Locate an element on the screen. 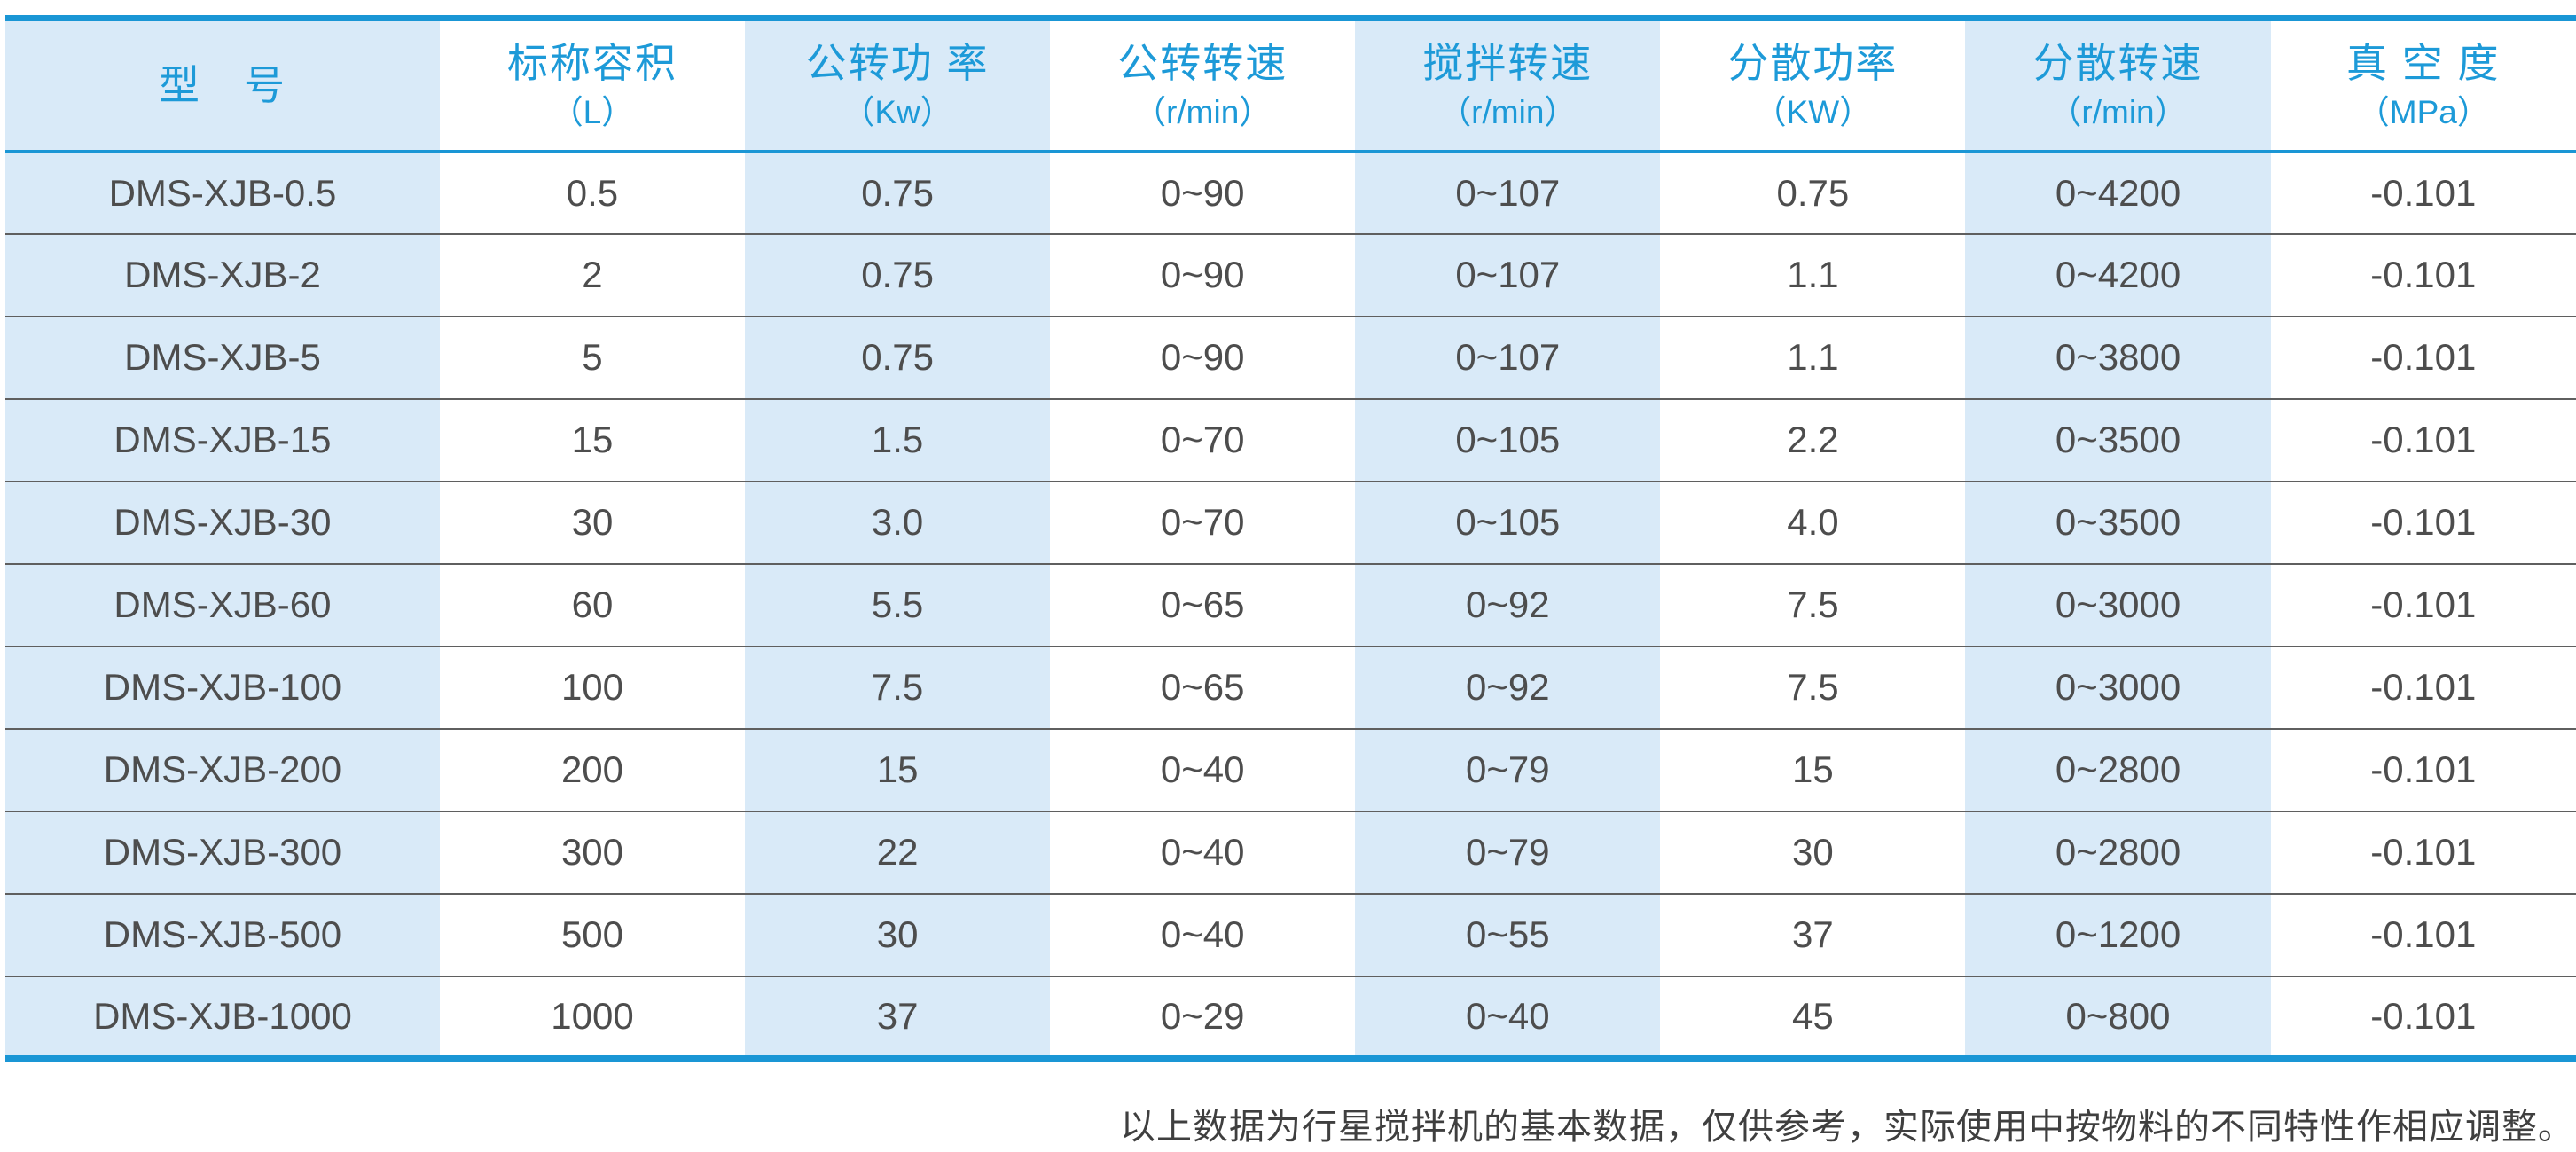  value-cell: 0~105 is located at coordinates (1508, 440).